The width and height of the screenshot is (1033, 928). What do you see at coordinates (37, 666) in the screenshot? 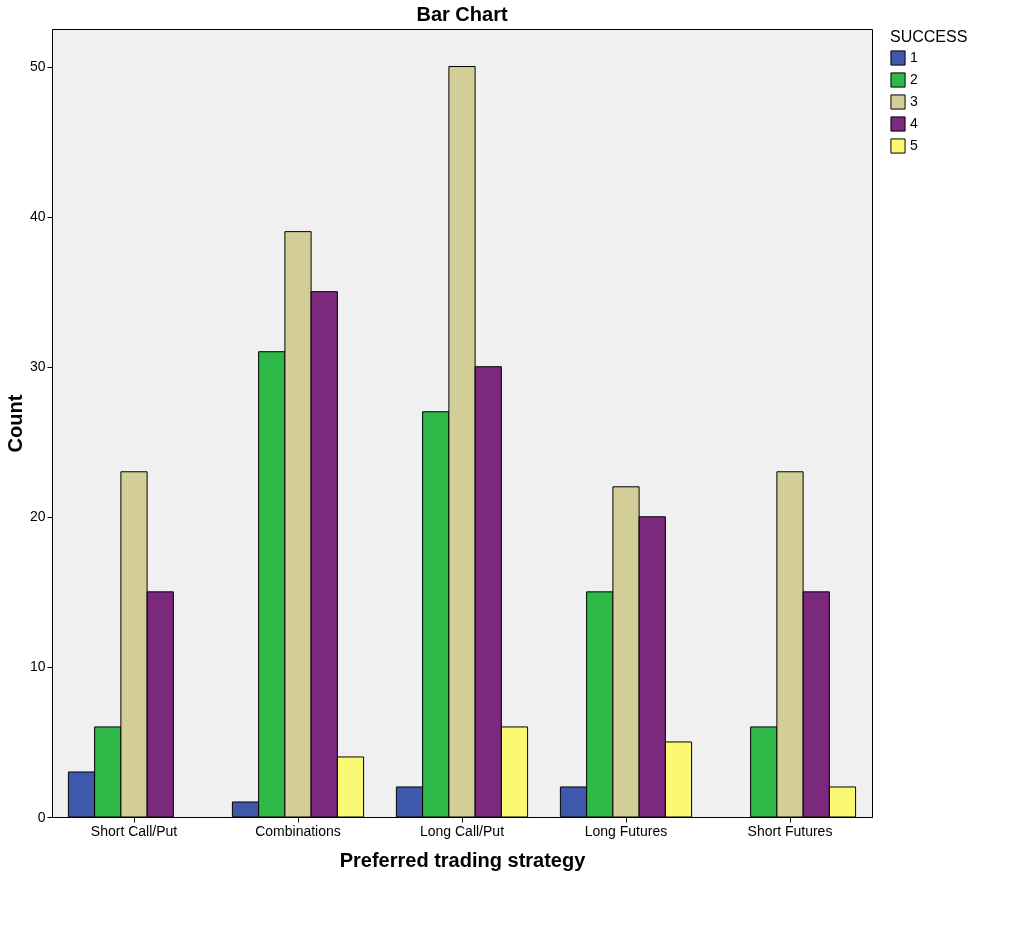
I see `y-tick-label: 10` at bounding box center [37, 666].